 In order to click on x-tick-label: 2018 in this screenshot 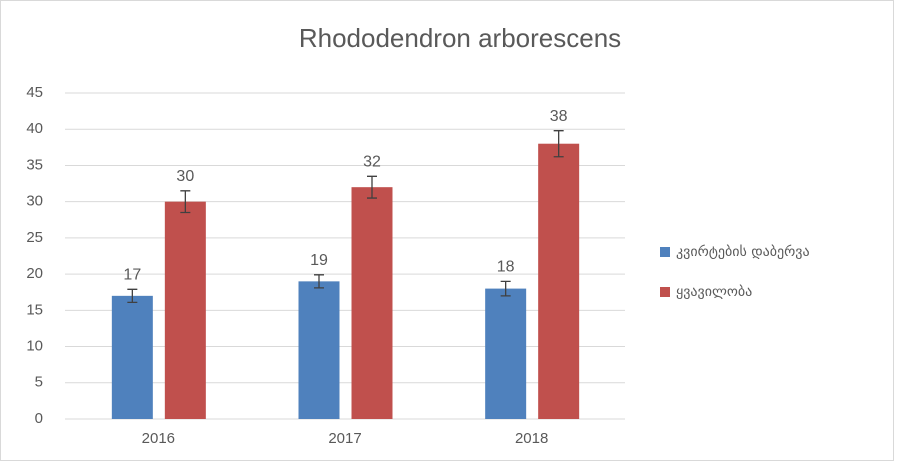, I will do `click(531, 438)`.